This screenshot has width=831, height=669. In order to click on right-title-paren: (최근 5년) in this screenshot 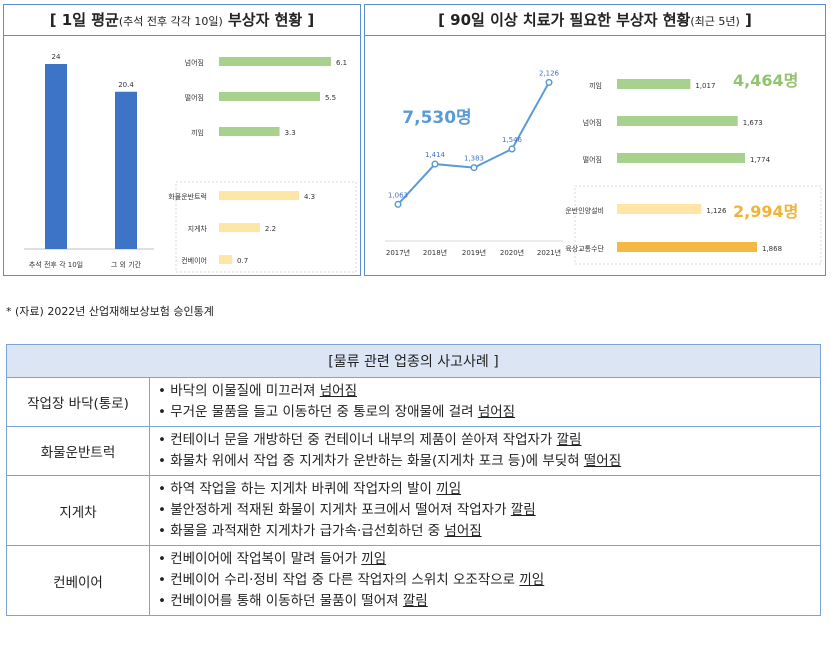, I will do `click(715, 21)`.